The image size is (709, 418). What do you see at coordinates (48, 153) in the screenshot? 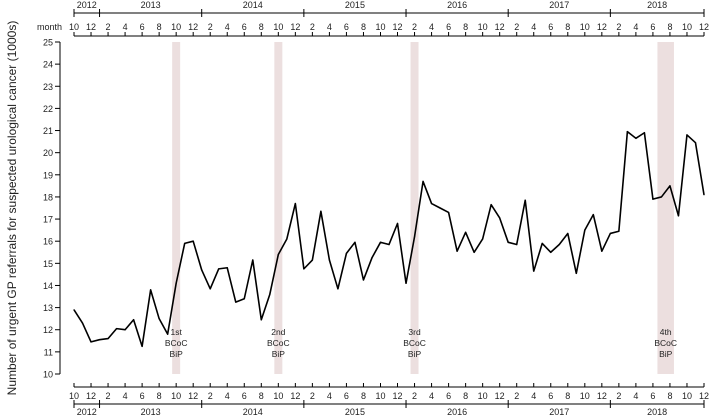
I see `y-tick-label: 20` at bounding box center [48, 153].